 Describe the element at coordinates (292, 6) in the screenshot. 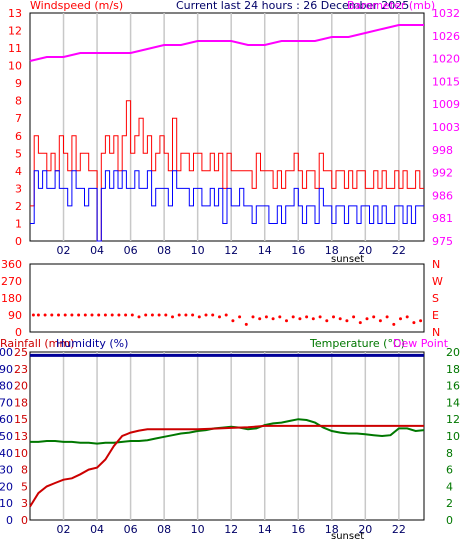

I see `chart-title: Current last 24 hours : 26 December 2025` at that location.